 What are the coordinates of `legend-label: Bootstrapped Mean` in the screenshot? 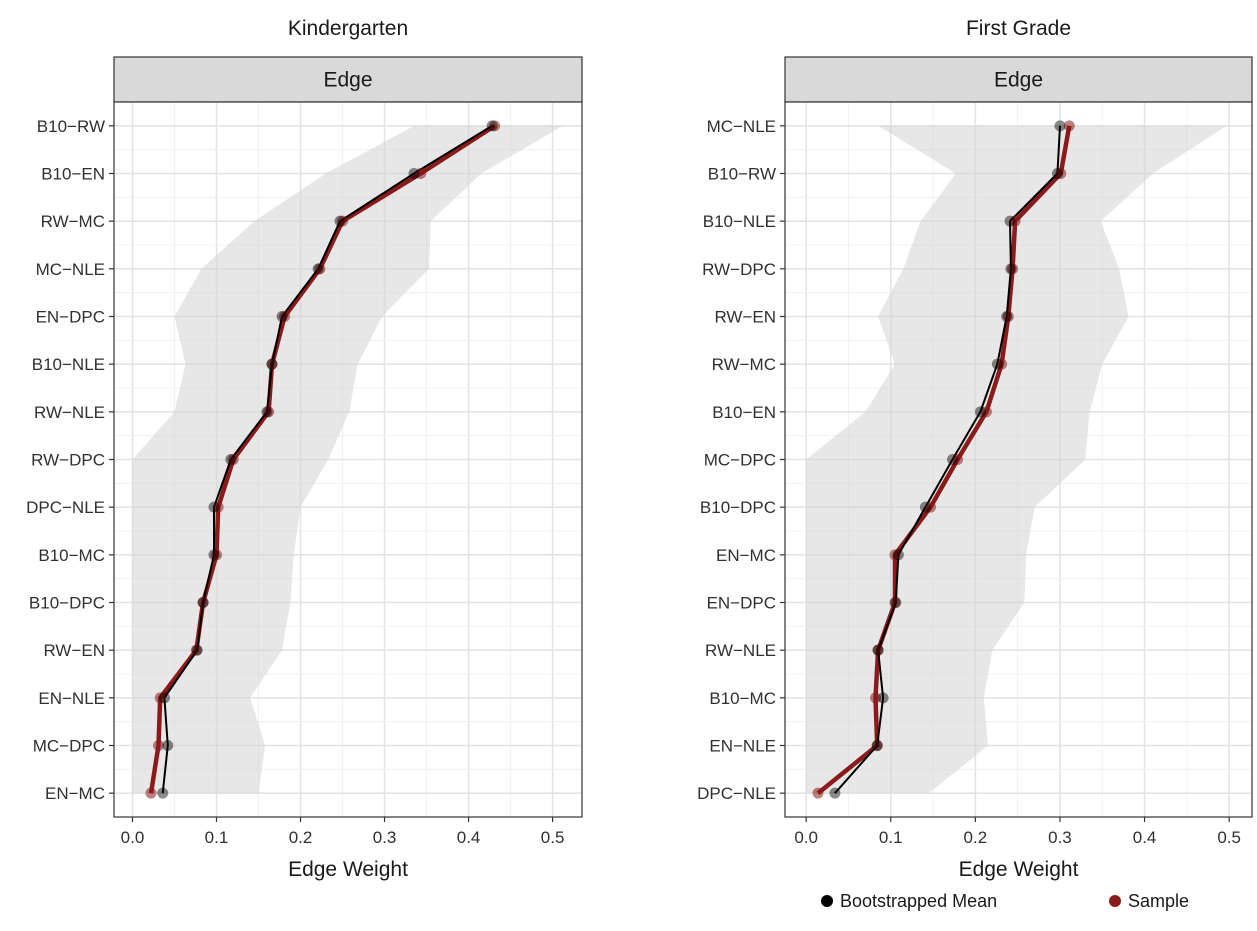 It's located at (918, 901).